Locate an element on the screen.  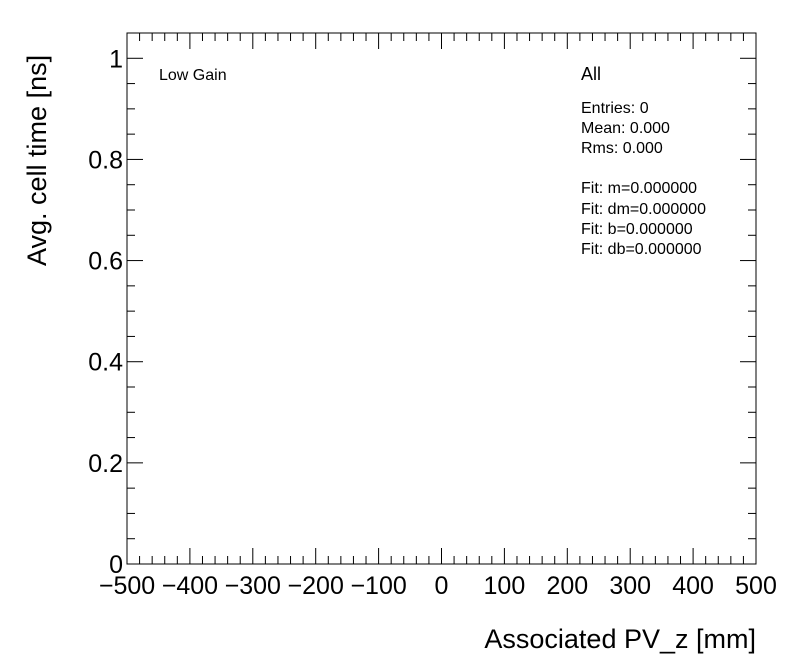
x-tick-label: 400 is located at coordinates (693, 586).